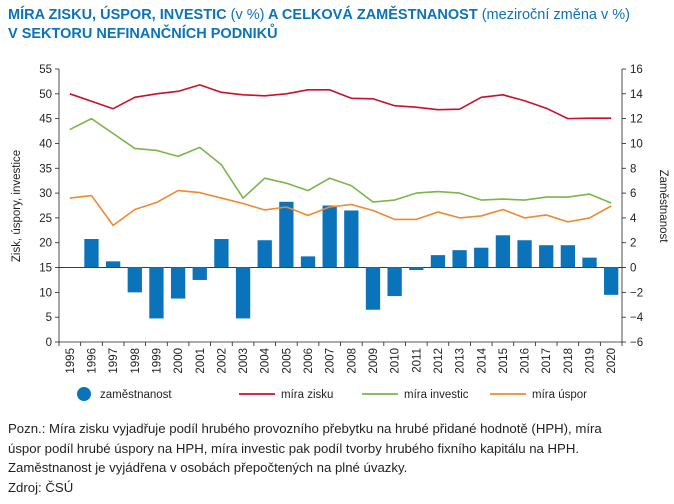 The height and width of the screenshot is (504, 674). I want to click on left-tick-label: 45, so click(45, 120).